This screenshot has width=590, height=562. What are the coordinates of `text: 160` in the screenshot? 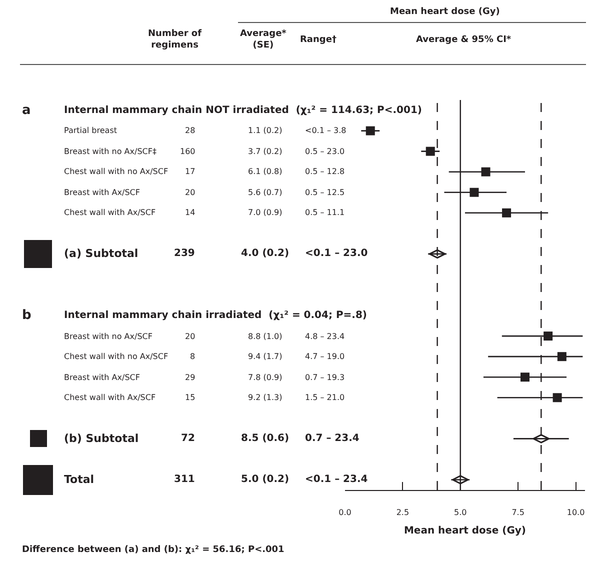 It's located at (188, 151).